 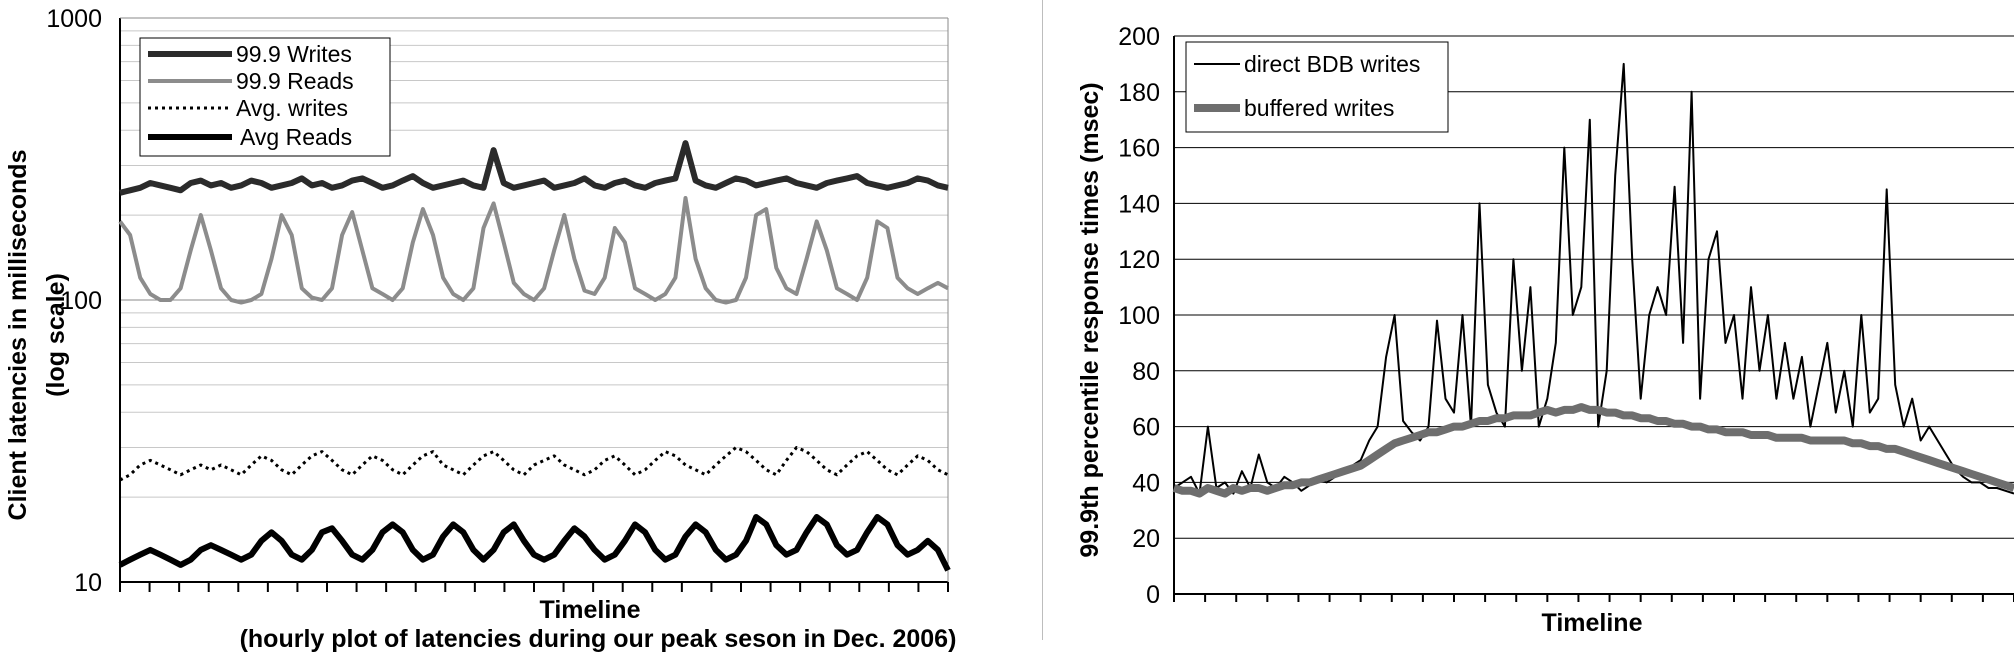 What do you see at coordinates (1146, 372) in the screenshot?
I see `y-tick-label: 80` at bounding box center [1146, 372].